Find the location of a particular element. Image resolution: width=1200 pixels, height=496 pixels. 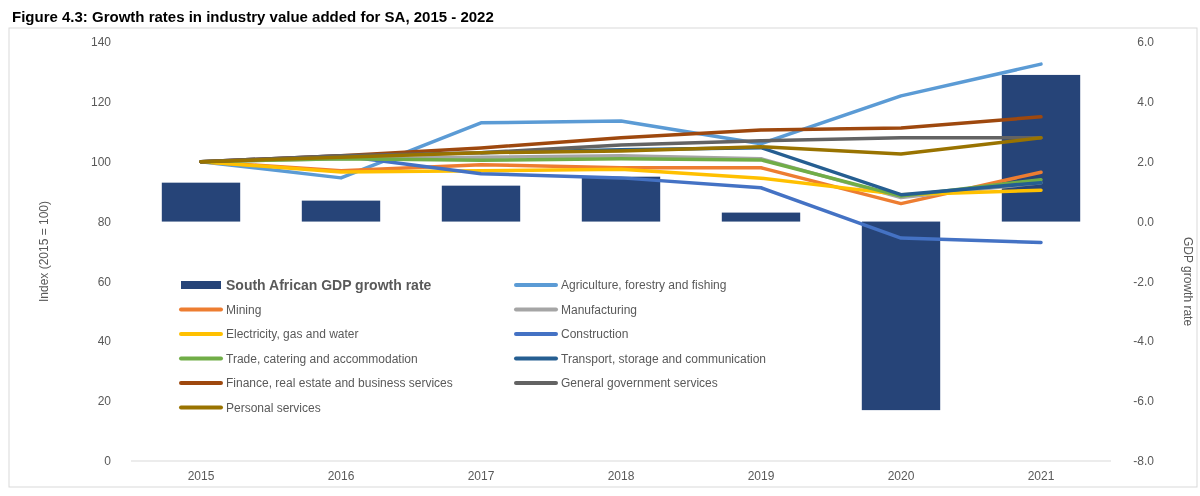

y-tick-label: 40 is located at coordinates (104, 341).